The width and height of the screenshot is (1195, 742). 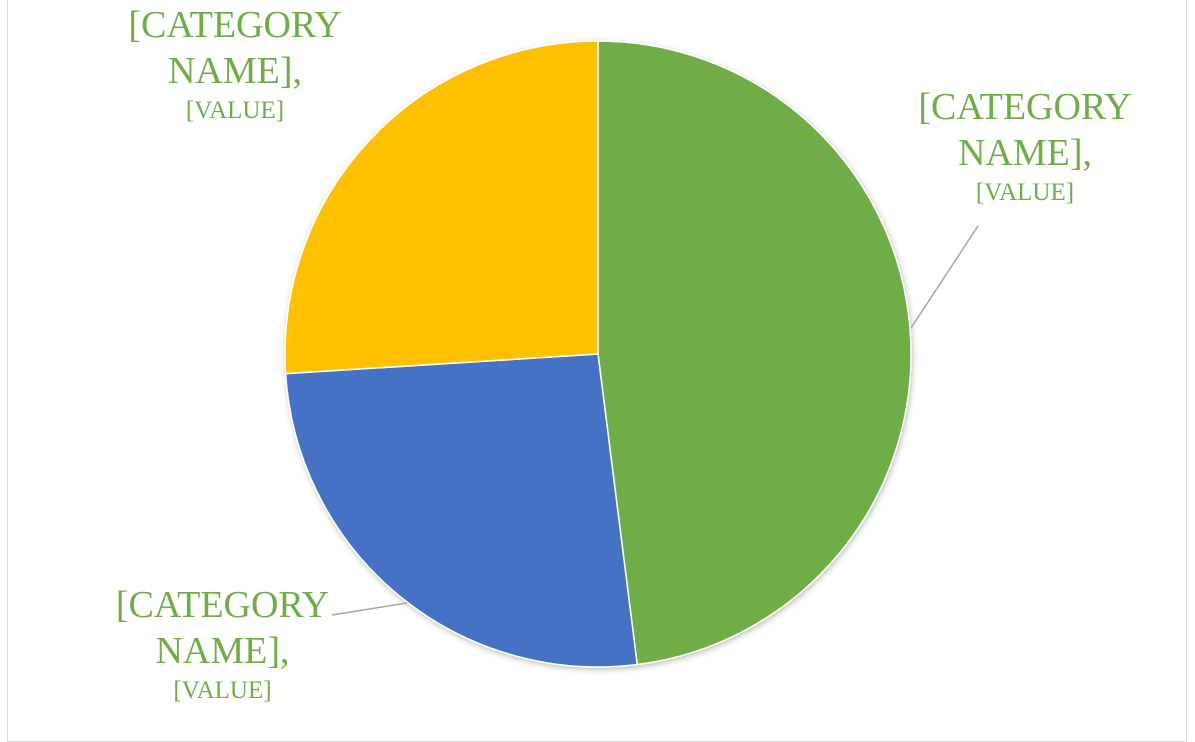 I want to click on leader-line-bottom-left, so click(x=369, y=609).